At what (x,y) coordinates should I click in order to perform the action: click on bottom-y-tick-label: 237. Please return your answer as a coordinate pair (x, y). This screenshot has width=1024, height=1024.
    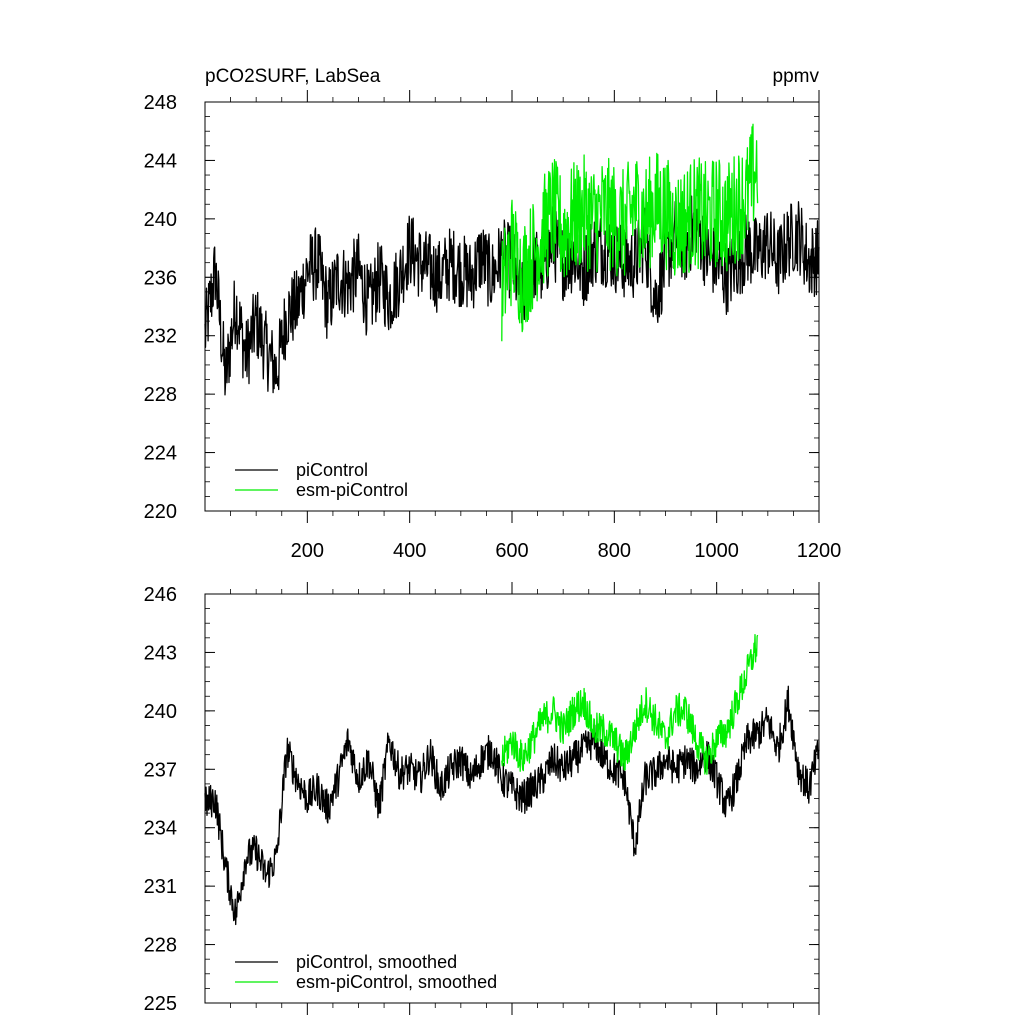
    Looking at the image, I should click on (160, 770).